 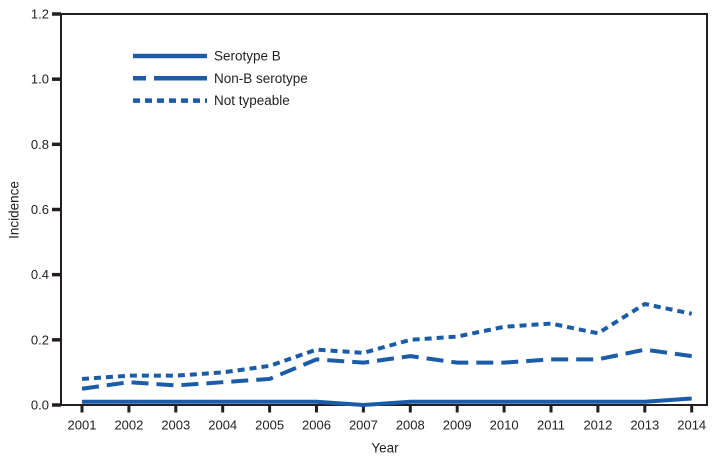 What do you see at coordinates (40, 339) in the screenshot?
I see `y-tick-label: 0.2` at bounding box center [40, 339].